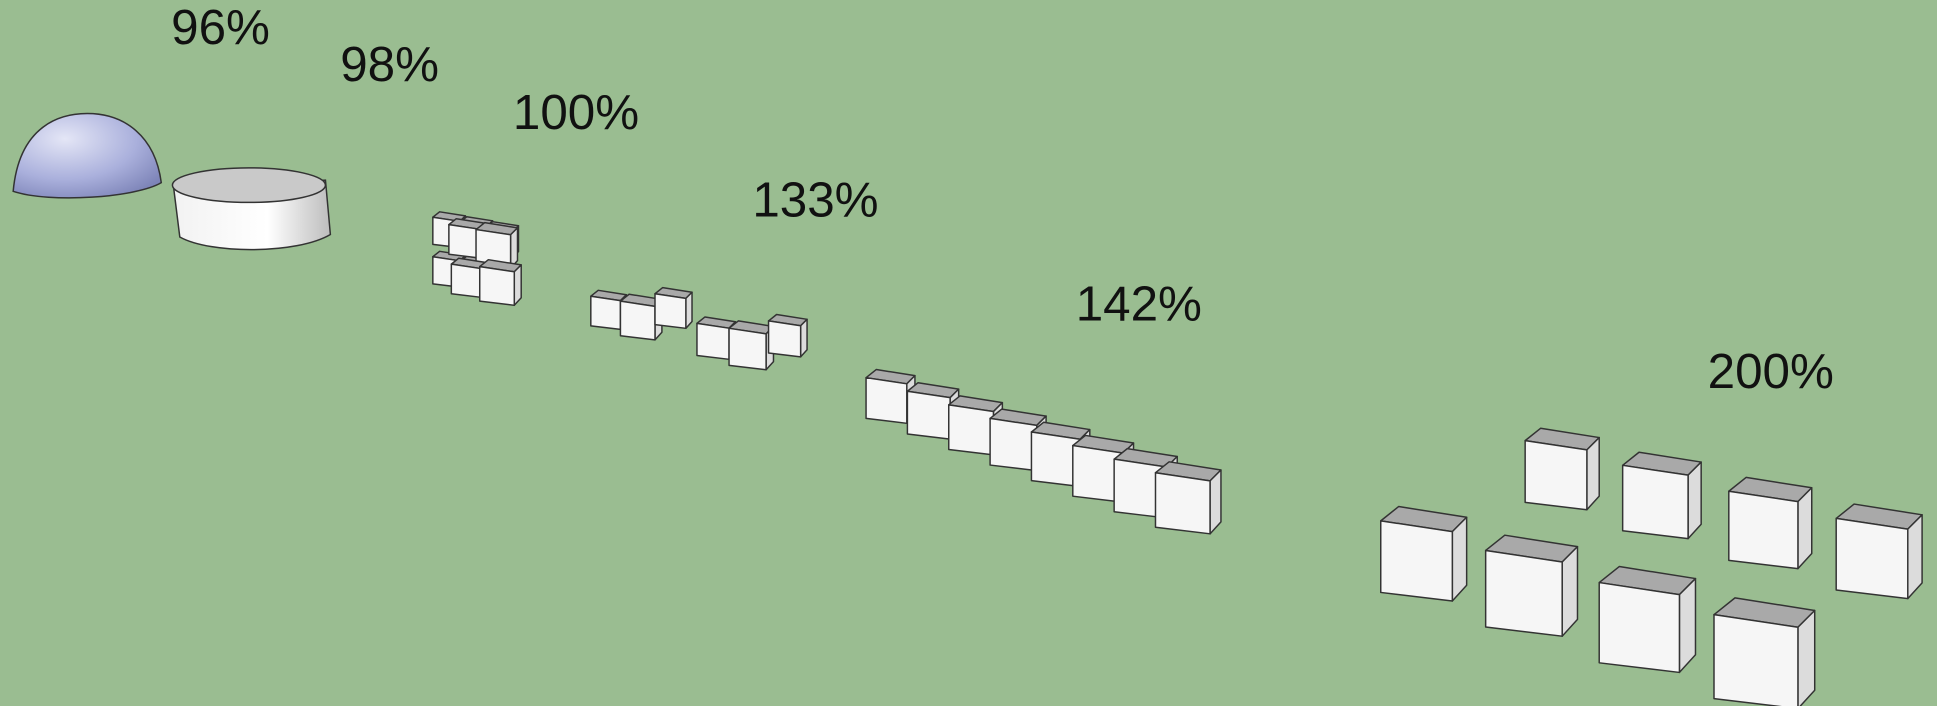 The height and width of the screenshot is (706, 1937). What do you see at coordinates (389, 64) in the screenshot?
I see `label: 98%` at bounding box center [389, 64].